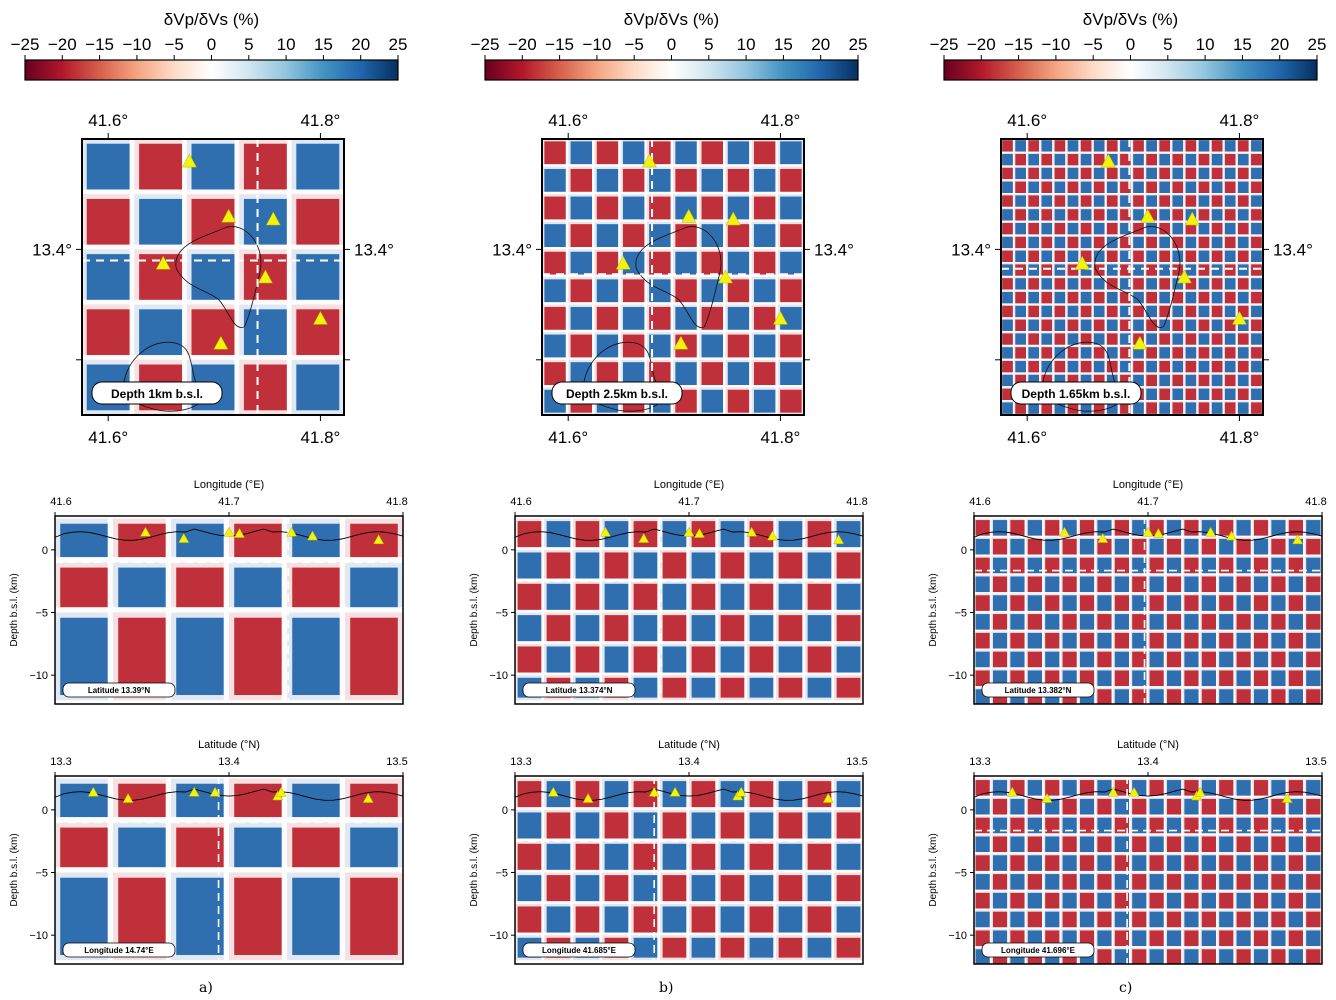  What do you see at coordinates (1130, 44) in the screenshot?
I see `colorbar-tick-label: 0` at bounding box center [1130, 44].